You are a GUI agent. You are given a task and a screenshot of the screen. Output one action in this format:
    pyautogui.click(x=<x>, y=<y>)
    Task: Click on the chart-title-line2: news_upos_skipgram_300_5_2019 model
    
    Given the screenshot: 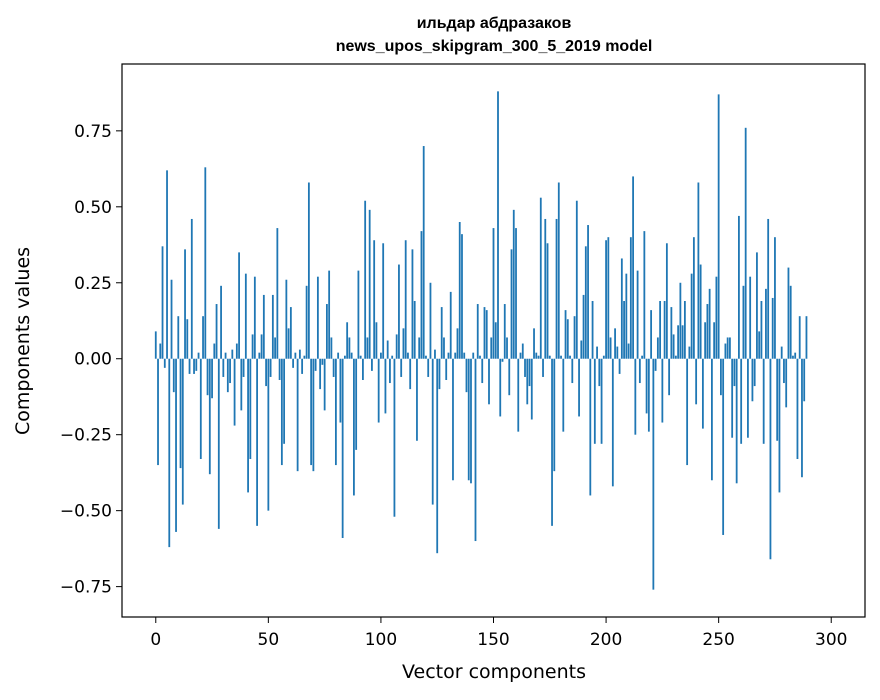 What is the action you would take?
    pyautogui.click(x=494, y=46)
    